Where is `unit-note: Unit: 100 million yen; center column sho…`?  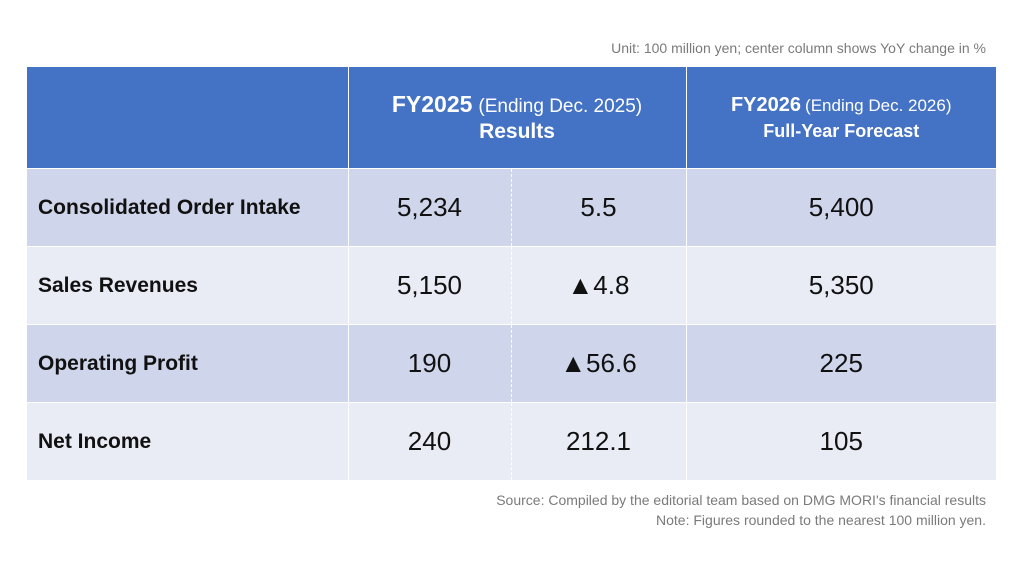 unit-note: Unit: 100 million yen; center column sho… is located at coordinates (798, 48).